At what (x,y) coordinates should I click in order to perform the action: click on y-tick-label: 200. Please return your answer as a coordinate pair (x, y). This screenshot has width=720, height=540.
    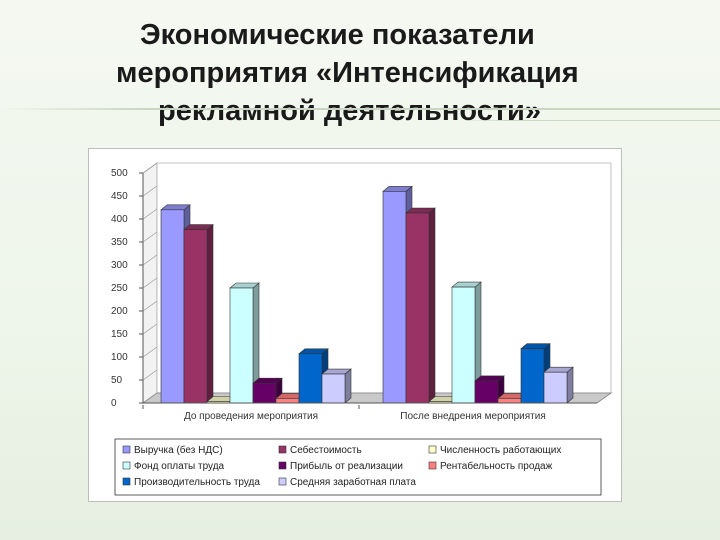
    Looking at the image, I should click on (119, 311).